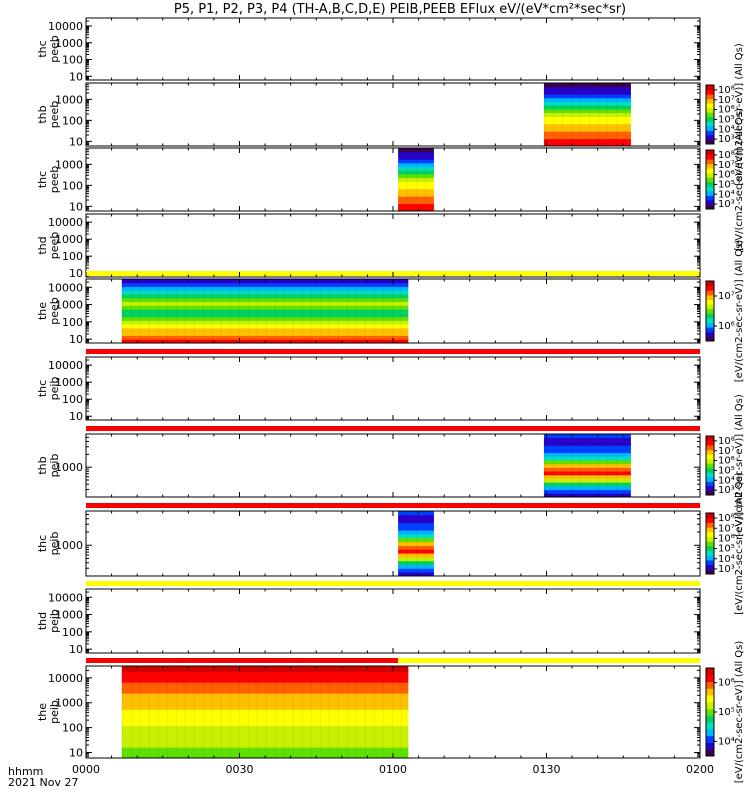  What do you see at coordinates (54, 115) in the screenshot?
I see `panel-label-line: peeb` at bounding box center [54, 115].